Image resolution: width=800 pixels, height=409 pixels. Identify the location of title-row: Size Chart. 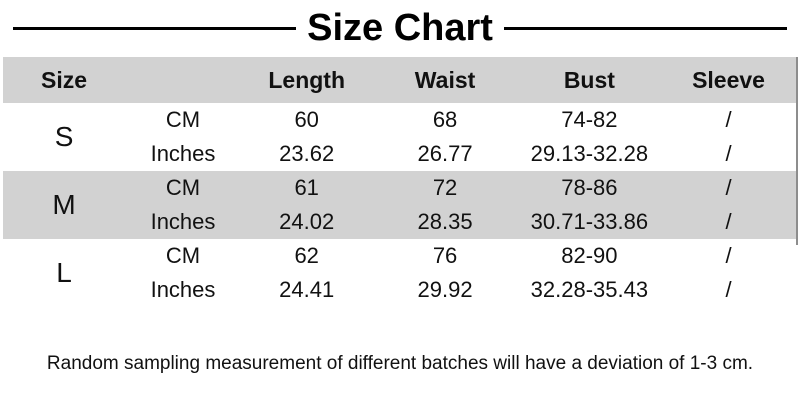
(400, 28).